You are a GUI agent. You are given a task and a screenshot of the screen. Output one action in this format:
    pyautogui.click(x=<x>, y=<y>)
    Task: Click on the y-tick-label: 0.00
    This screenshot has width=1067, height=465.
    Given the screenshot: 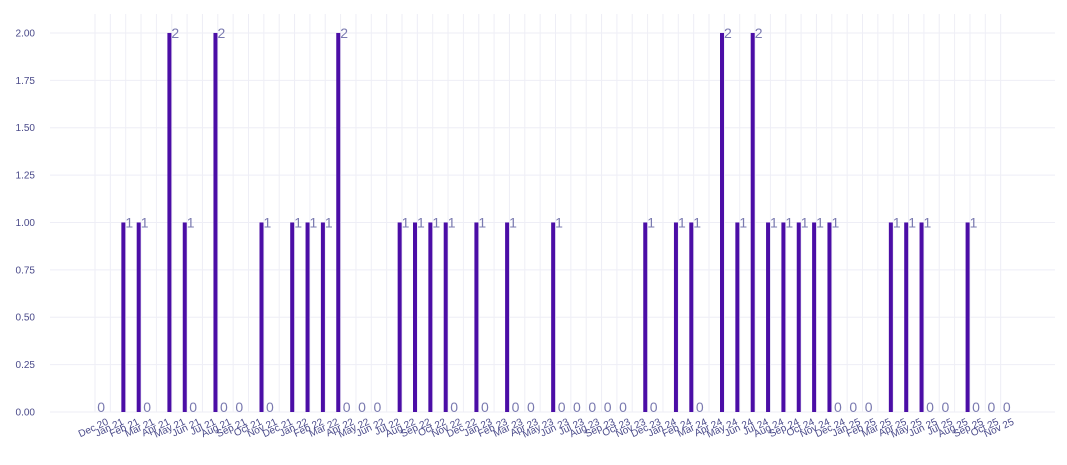 What is the action you would take?
    pyautogui.click(x=26, y=413)
    